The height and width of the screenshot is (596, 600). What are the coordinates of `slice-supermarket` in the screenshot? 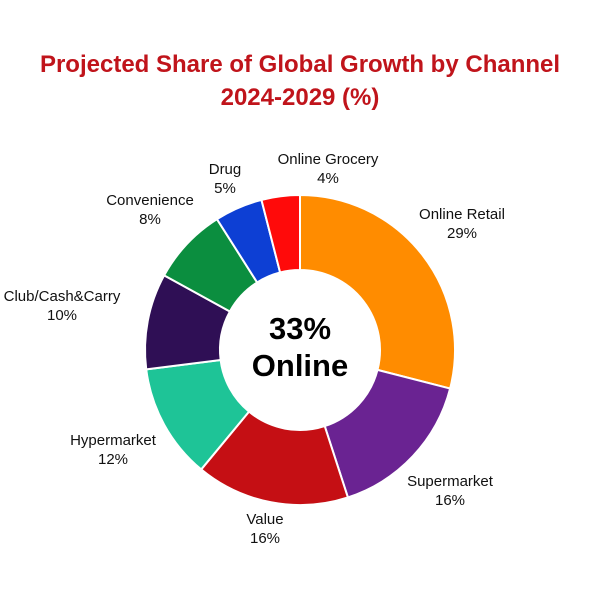 It's located at (387, 433).